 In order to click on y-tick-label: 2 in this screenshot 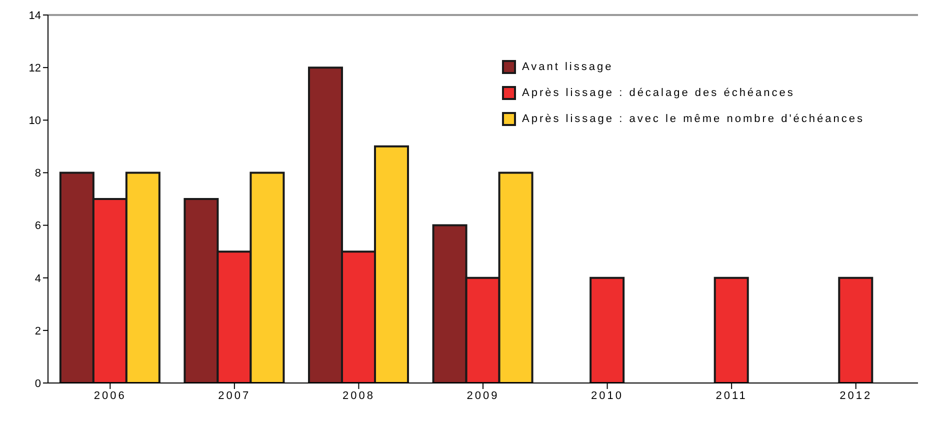, I will do `click(37, 331)`.